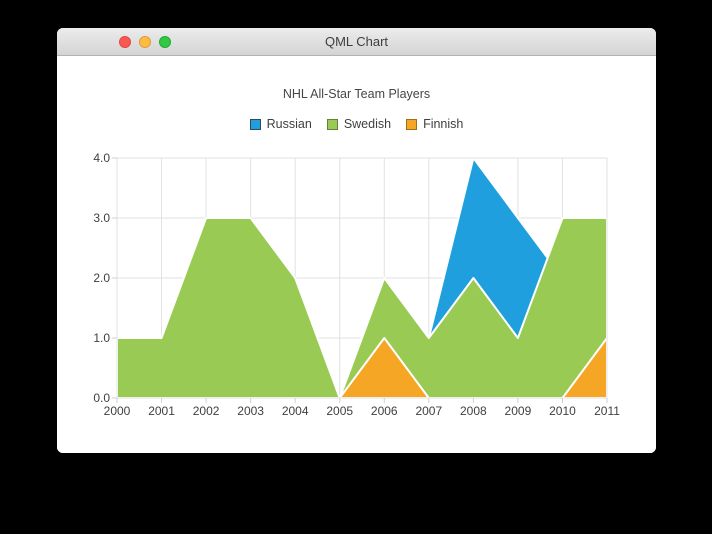 Image resolution: width=712 pixels, height=534 pixels. What do you see at coordinates (339, 411) in the screenshot?
I see `x-tick-label: 2005` at bounding box center [339, 411].